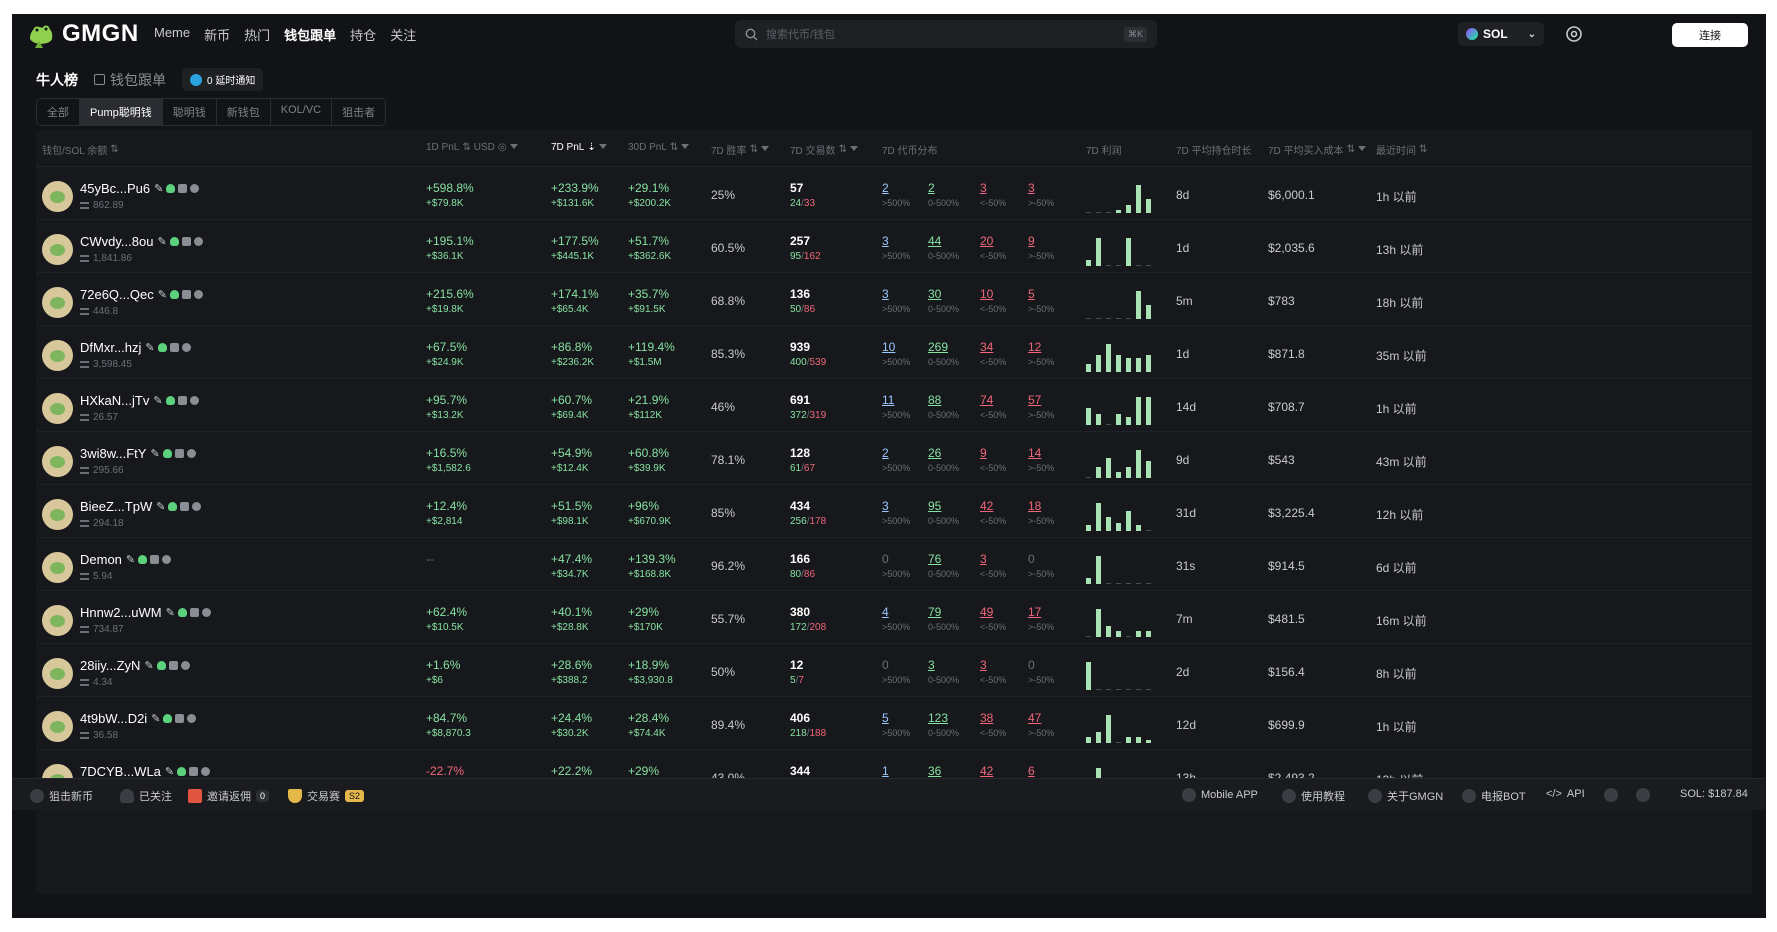 This screenshot has height=932, width=1777. What do you see at coordinates (948, 673) in the screenshot?
I see `distribution-bucket: 3 0-500%` at bounding box center [948, 673].